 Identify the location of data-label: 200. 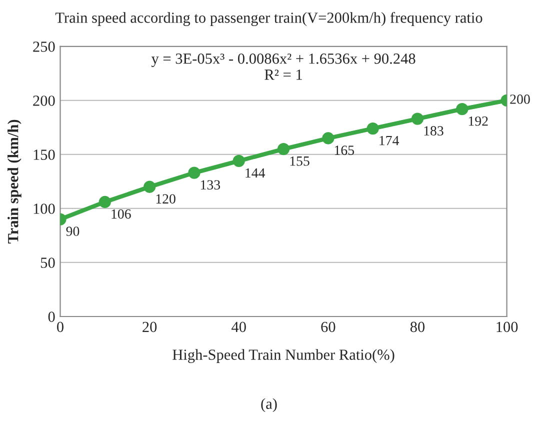
(520, 99).